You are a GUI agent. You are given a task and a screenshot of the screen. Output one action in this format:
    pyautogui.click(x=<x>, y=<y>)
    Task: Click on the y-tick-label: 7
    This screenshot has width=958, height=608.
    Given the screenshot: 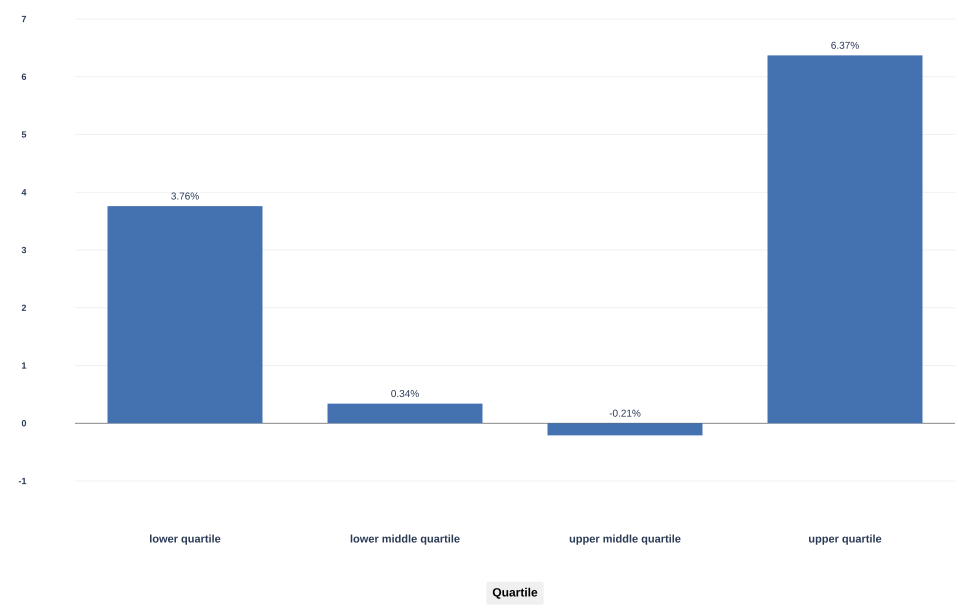 What is the action you would take?
    pyautogui.click(x=24, y=19)
    